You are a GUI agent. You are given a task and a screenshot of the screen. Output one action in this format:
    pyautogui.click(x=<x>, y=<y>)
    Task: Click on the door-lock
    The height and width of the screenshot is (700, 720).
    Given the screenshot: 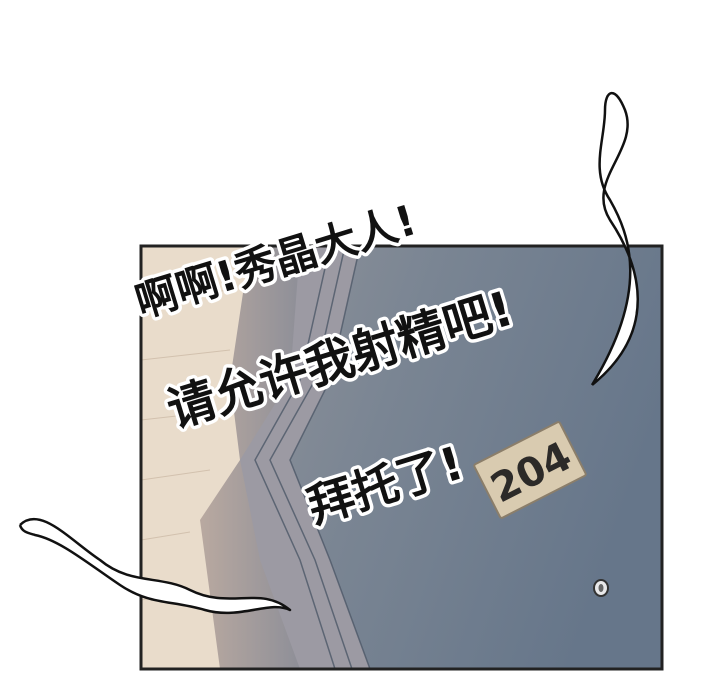 What is the action you would take?
    pyautogui.click(x=601, y=588)
    